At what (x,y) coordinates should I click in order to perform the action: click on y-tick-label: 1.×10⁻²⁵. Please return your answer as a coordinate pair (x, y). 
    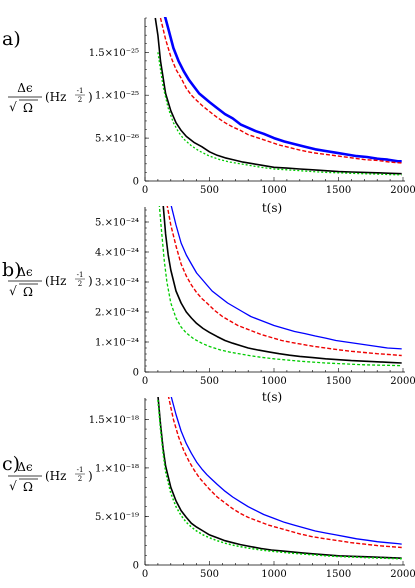
    Looking at the image, I should click on (117, 96).